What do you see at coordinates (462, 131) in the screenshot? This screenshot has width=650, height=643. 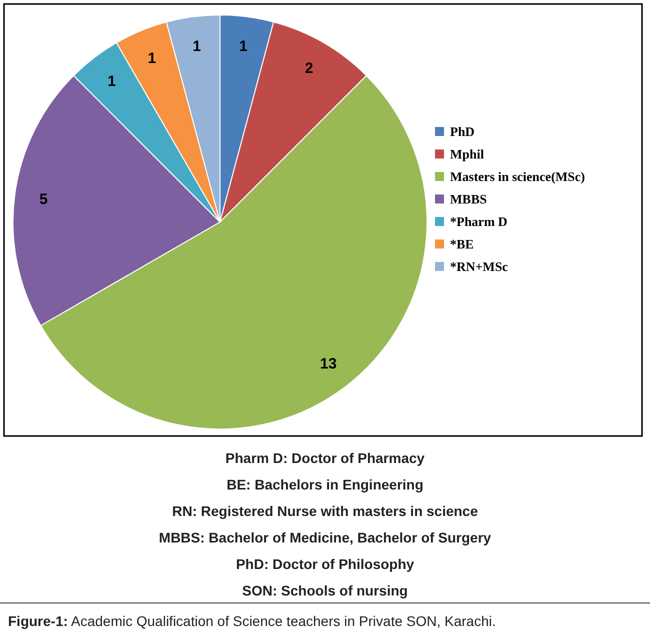 I see `legend-label: PhD` at bounding box center [462, 131].